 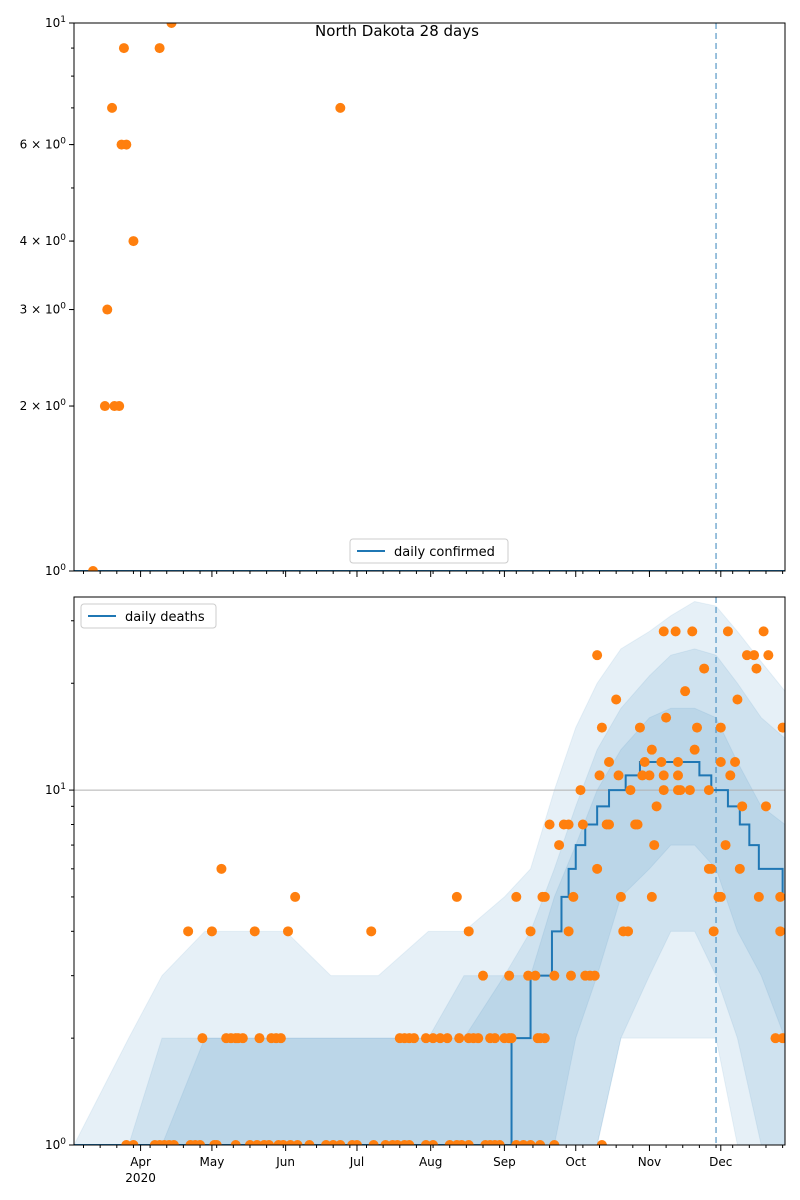 I want to click on legend-box, so click(x=148, y=616).